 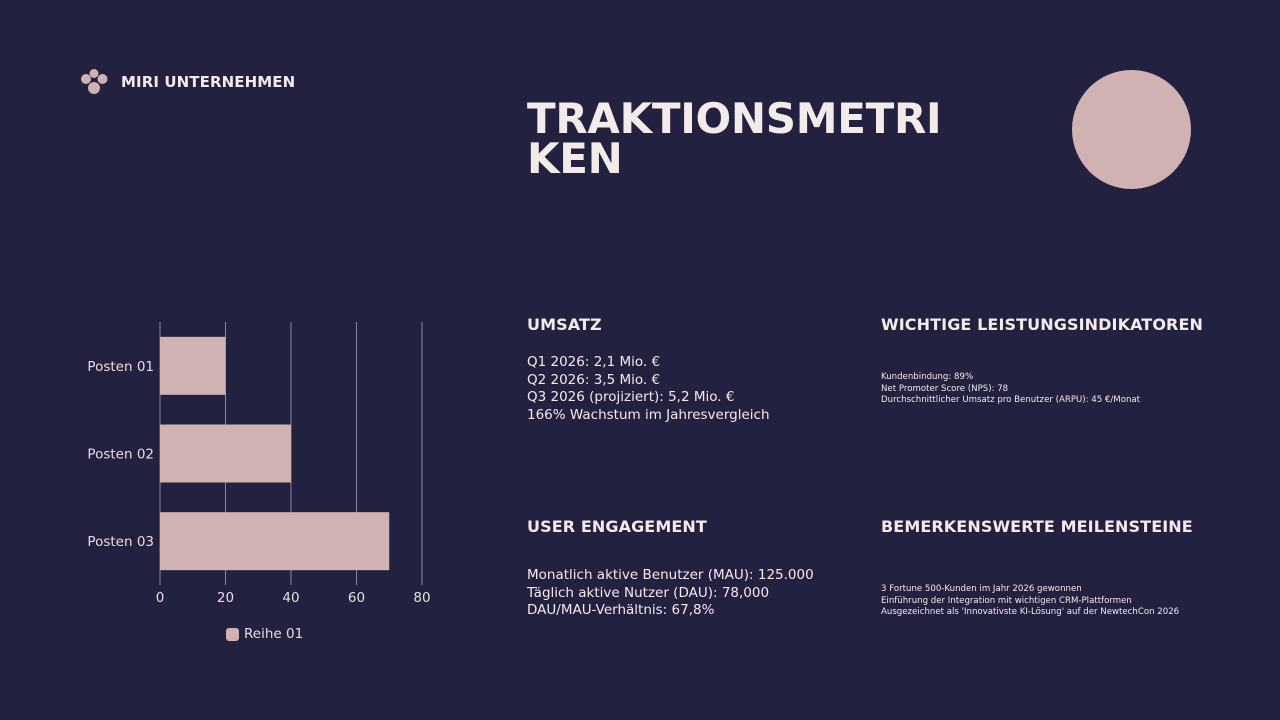 What do you see at coordinates (160, 598) in the screenshot?
I see `x-tick-label-0: 0` at bounding box center [160, 598].